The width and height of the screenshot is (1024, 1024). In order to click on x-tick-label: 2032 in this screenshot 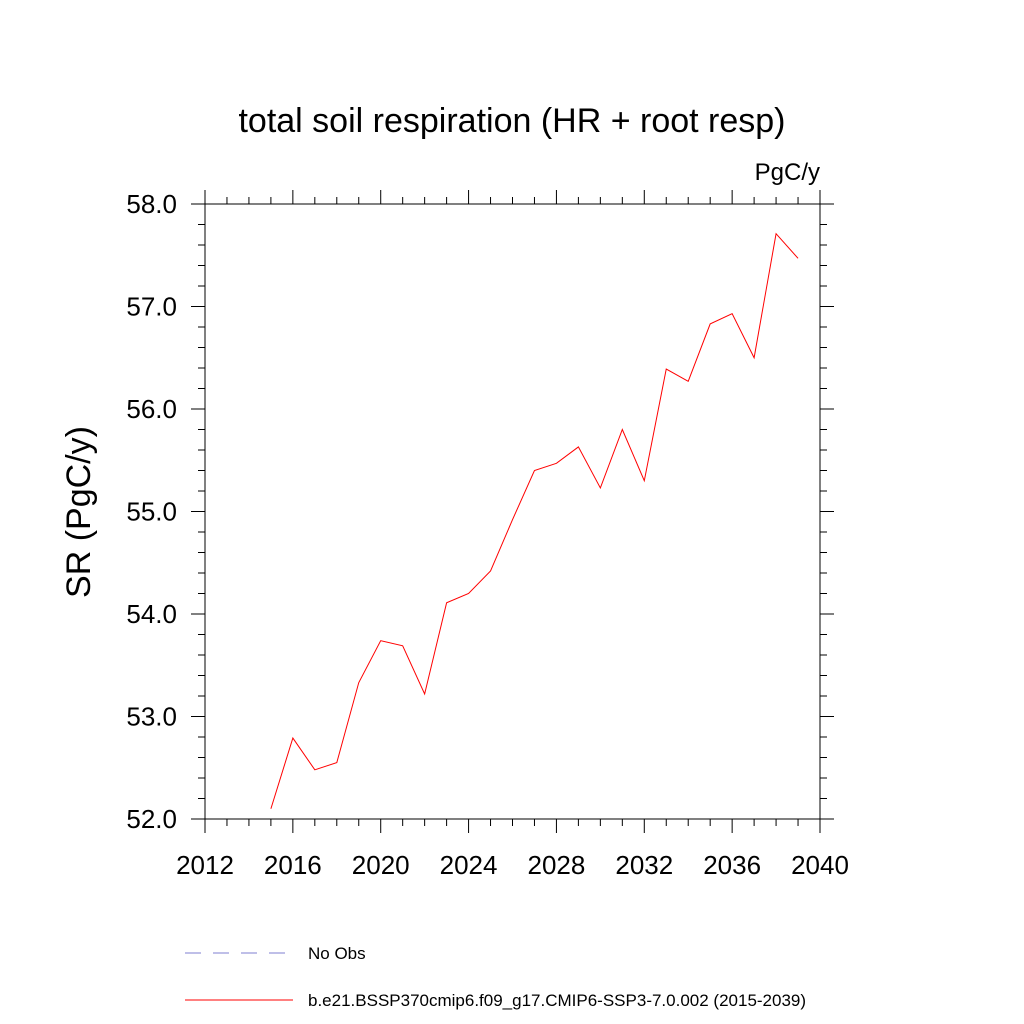, I will do `click(644, 865)`.